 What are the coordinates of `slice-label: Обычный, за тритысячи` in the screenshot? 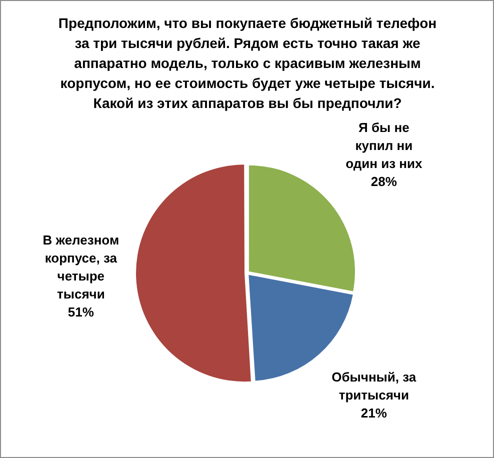 It's located at (374, 386).